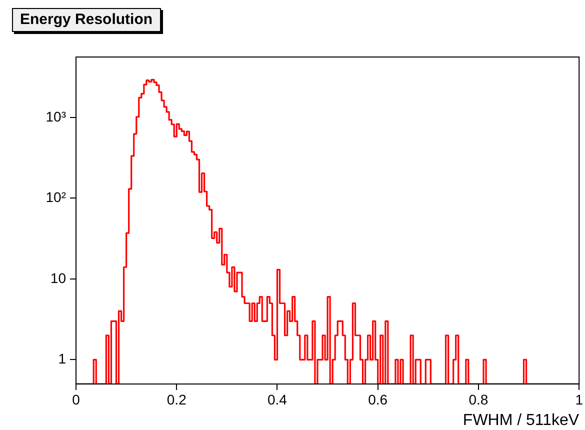 Image resolution: width=585 pixels, height=430 pixels. Describe the element at coordinates (478, 399) in the screenshot. I see `x-tick-label: 0.8` at that location.